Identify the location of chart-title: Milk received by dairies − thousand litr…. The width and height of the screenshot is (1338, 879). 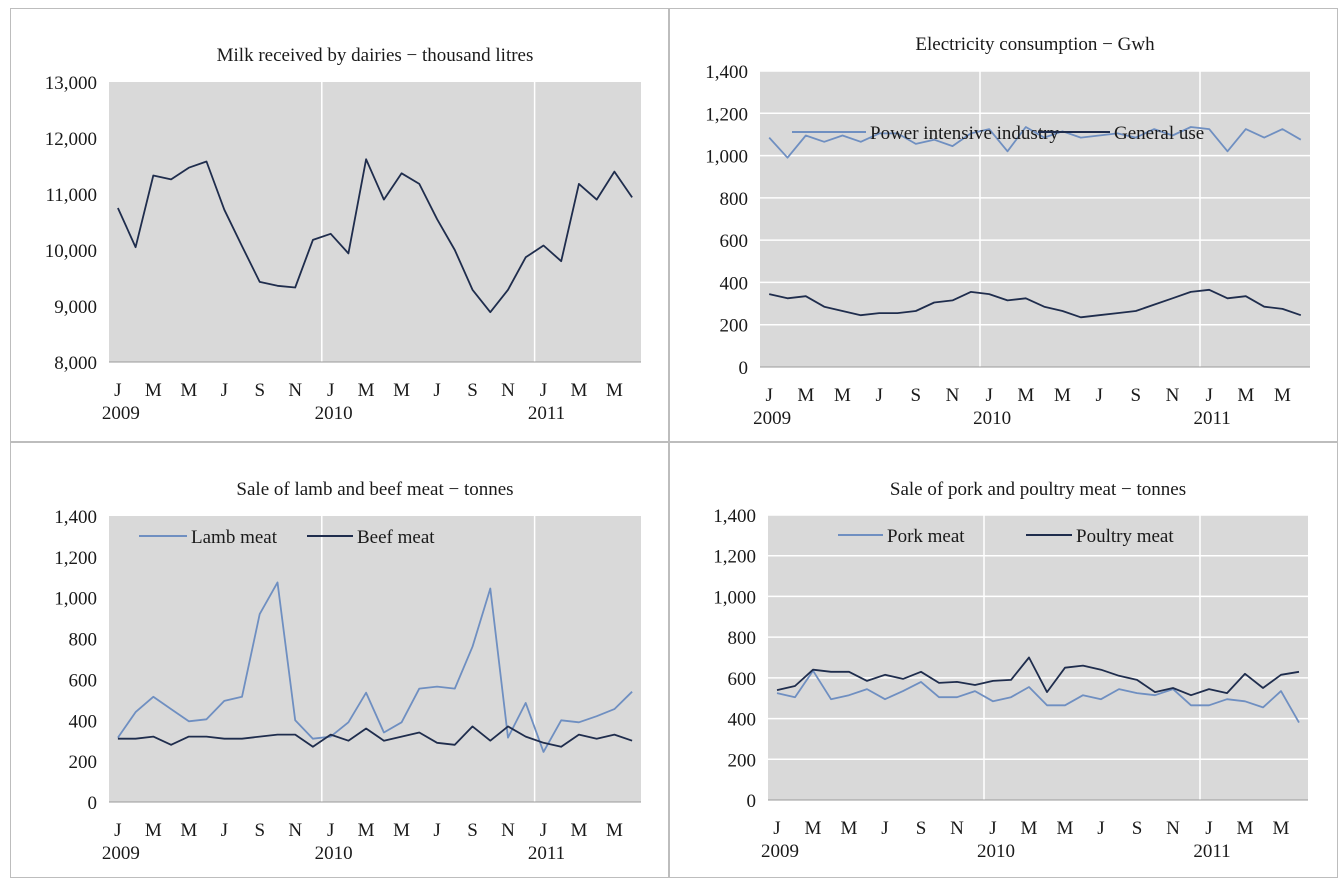
(375, 55).